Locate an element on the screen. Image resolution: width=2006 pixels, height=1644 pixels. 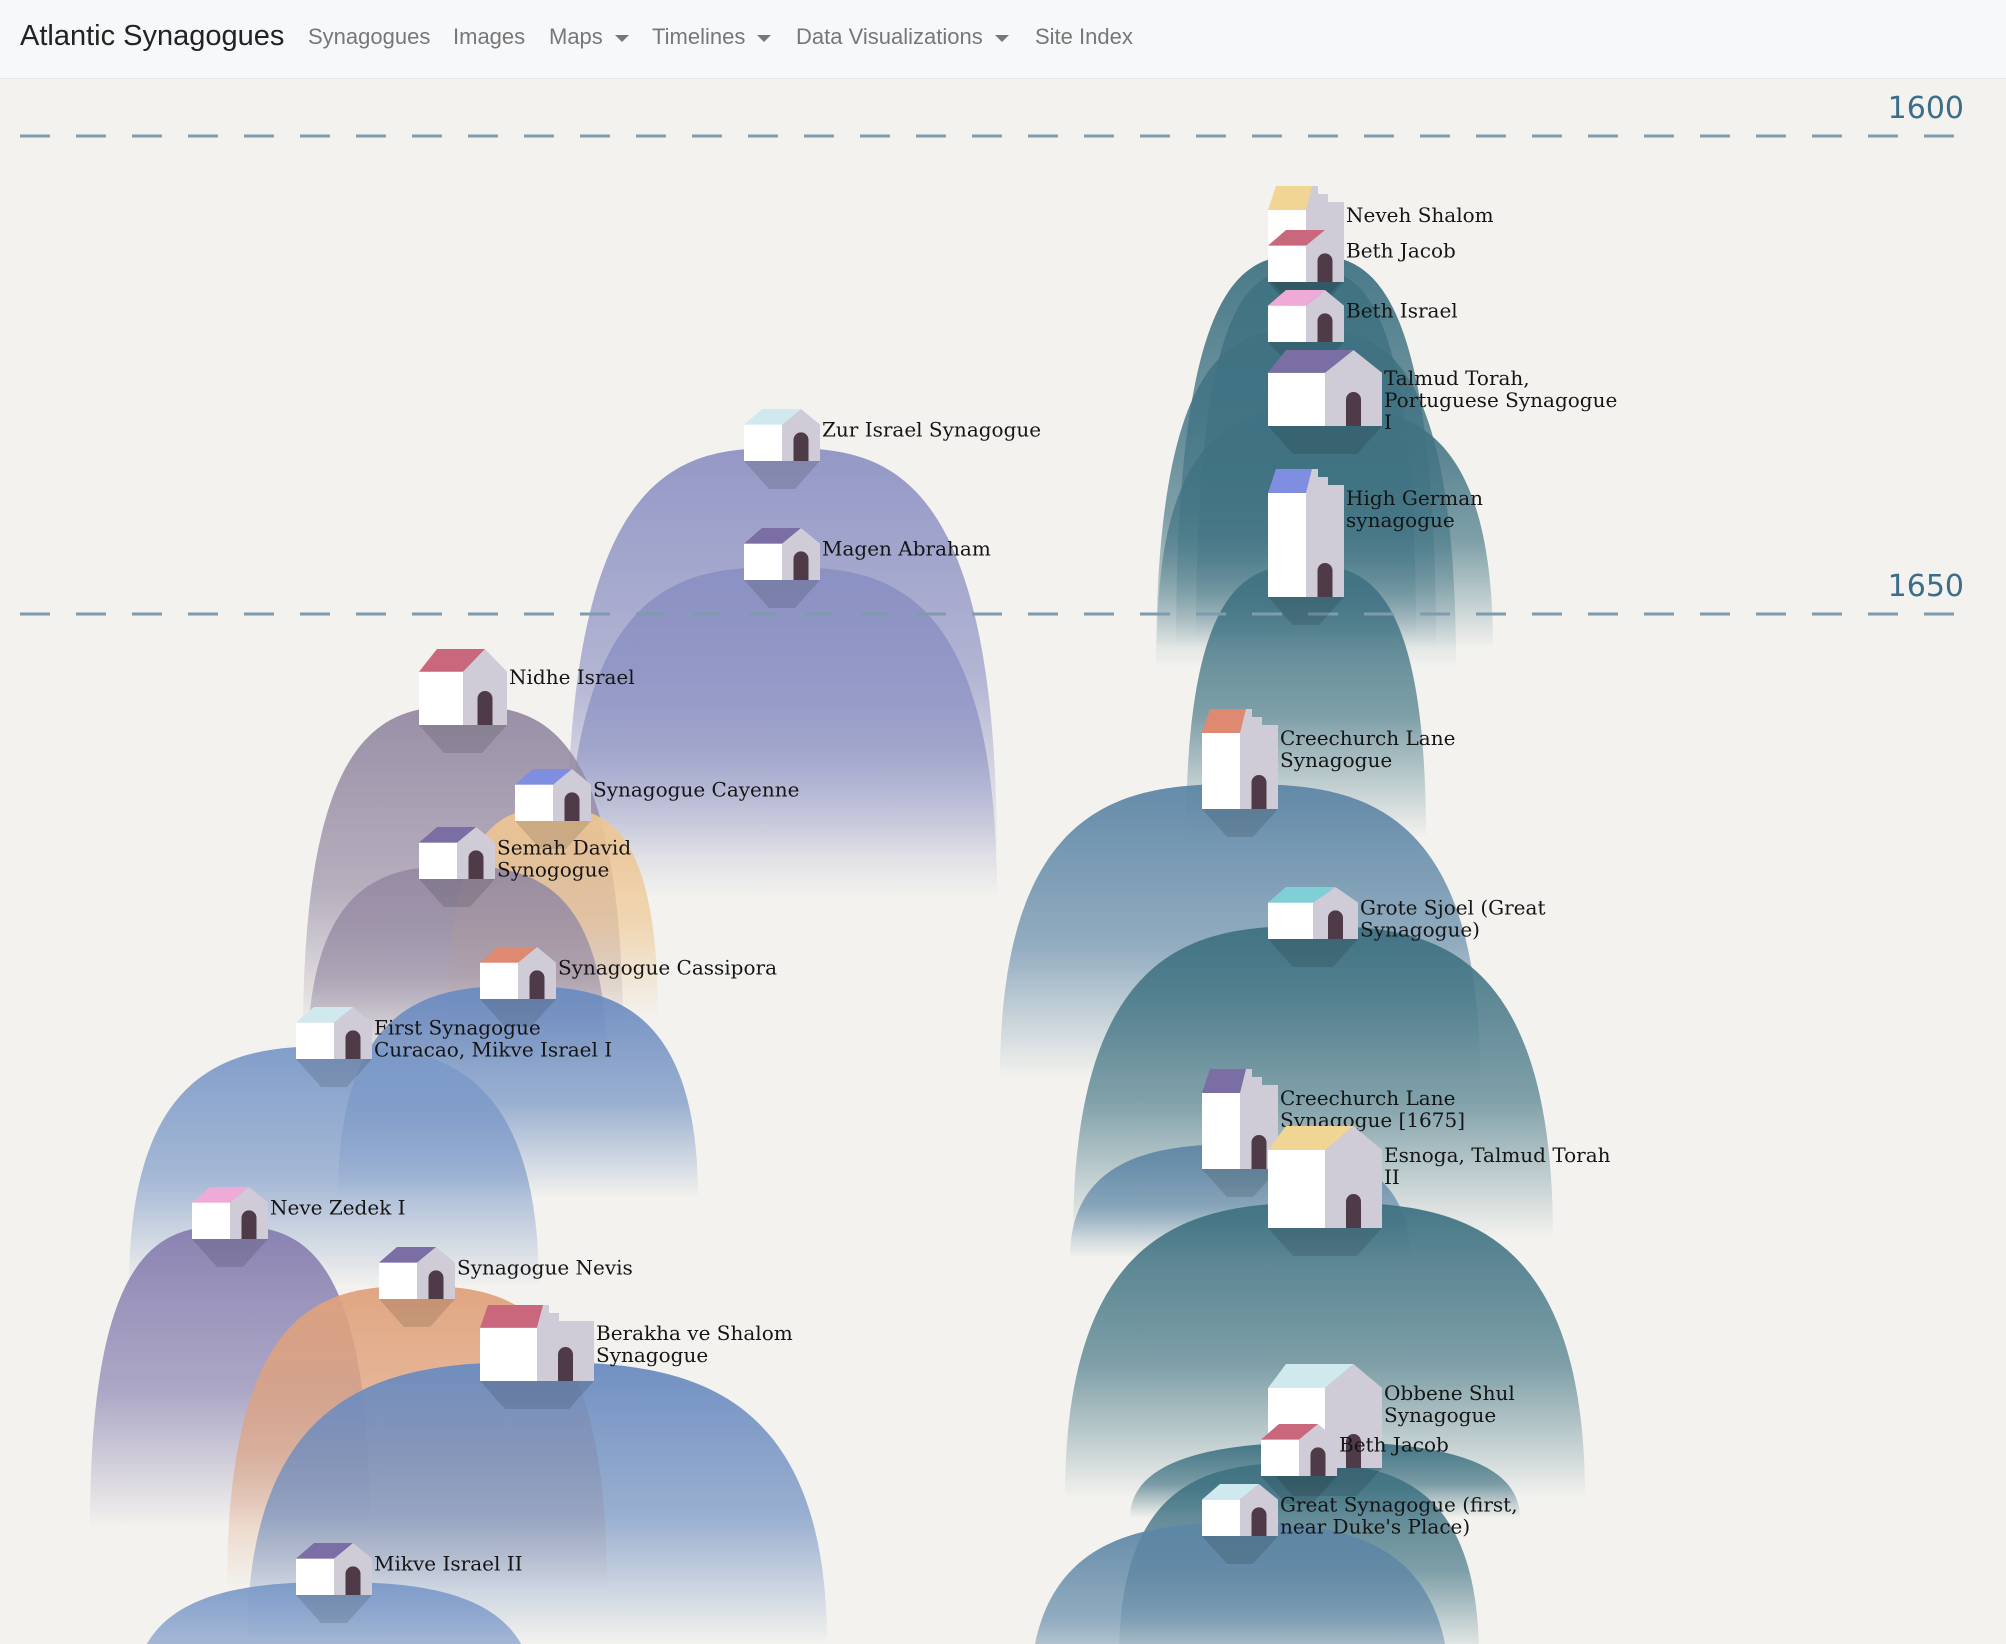
synagogue-label: Beth Israel is located at coordinates (1402, 311).